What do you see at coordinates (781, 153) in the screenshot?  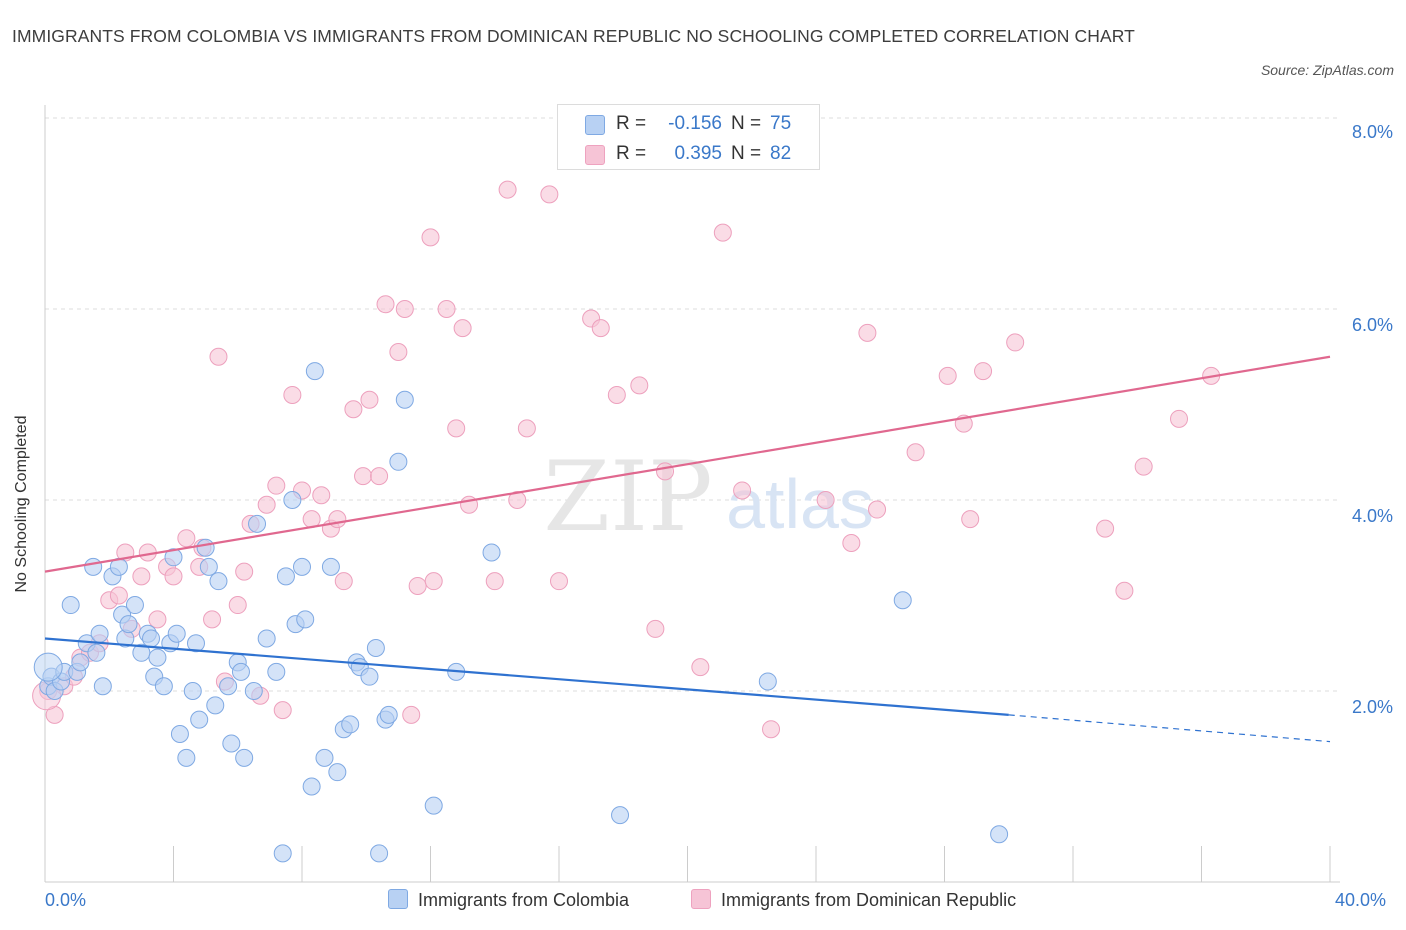 I see `n-value: 82` at bounding box center [781, 153].